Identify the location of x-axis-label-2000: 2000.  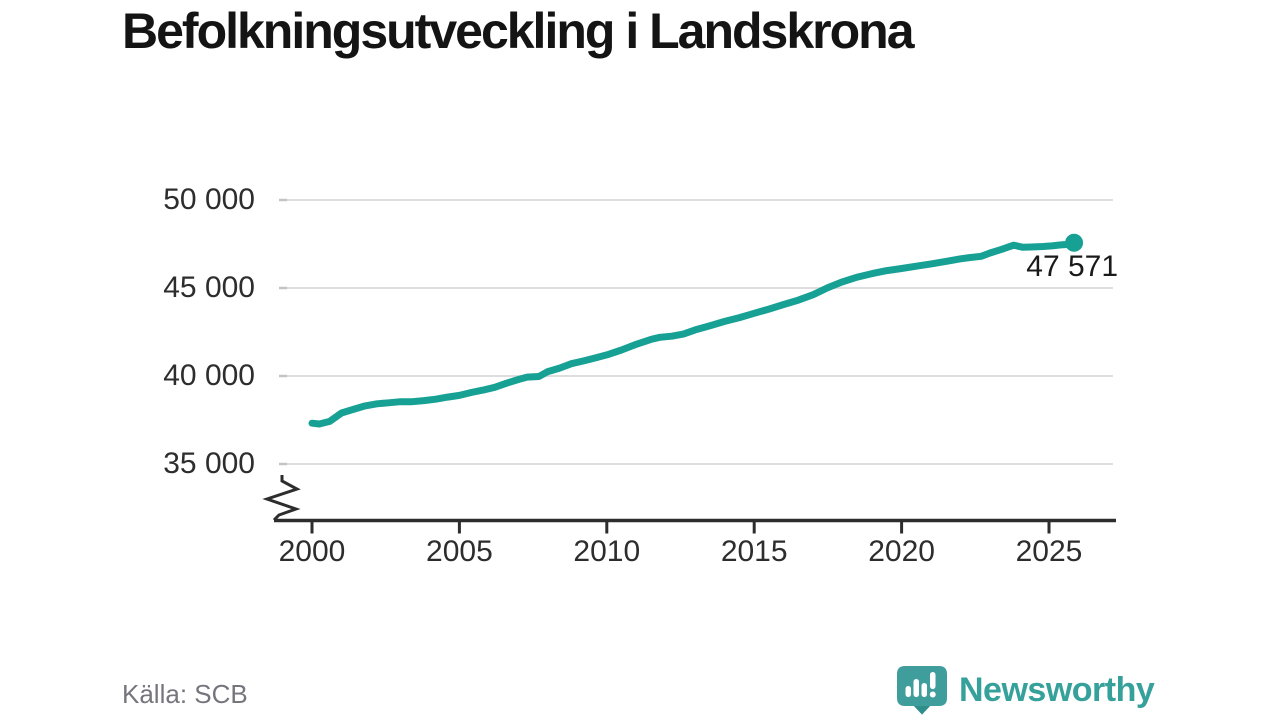
(312, 551).